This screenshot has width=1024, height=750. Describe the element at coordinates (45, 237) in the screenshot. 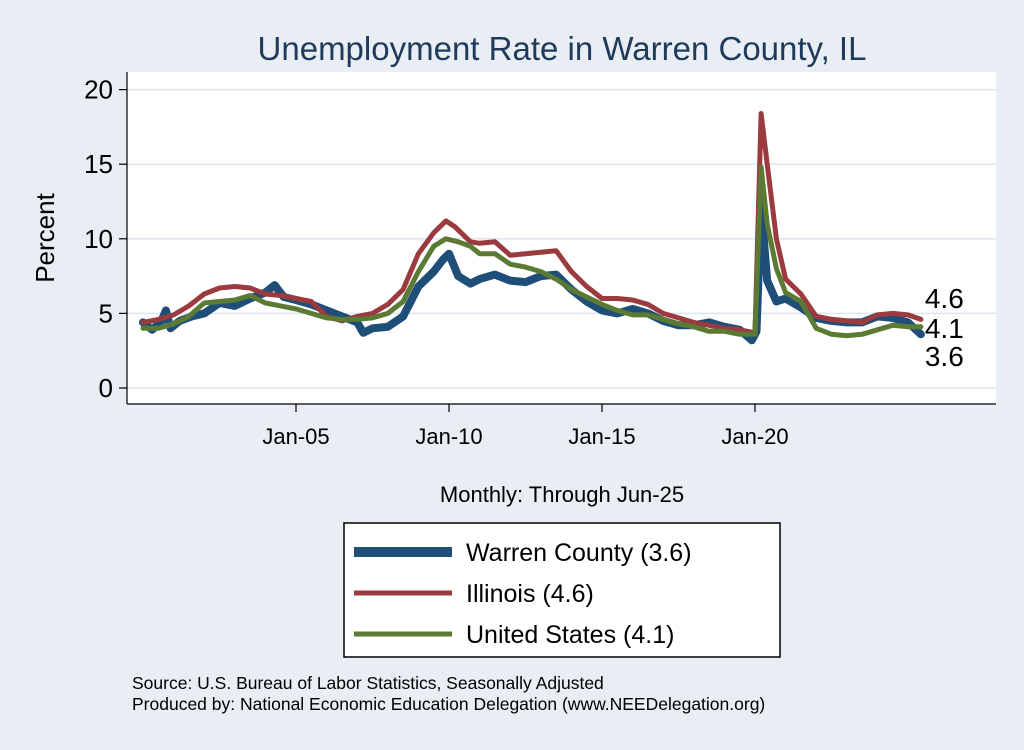

I see `y-axis-label: Percent` at that location.